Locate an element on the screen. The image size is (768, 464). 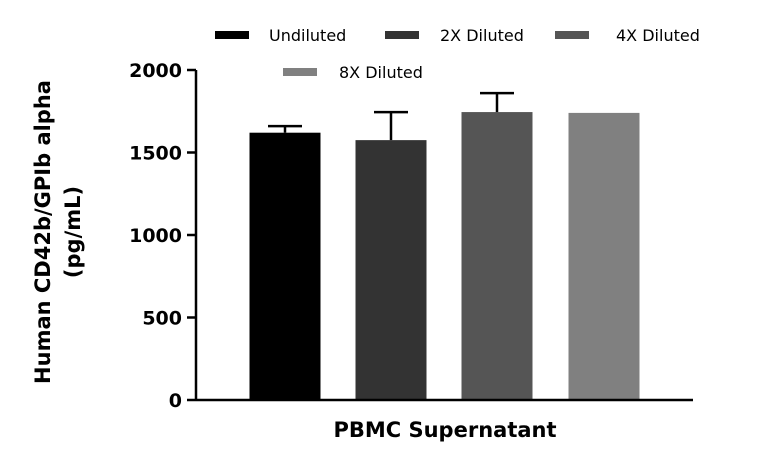
y-tick-label: 1000 is located at coordinates (155, 236).